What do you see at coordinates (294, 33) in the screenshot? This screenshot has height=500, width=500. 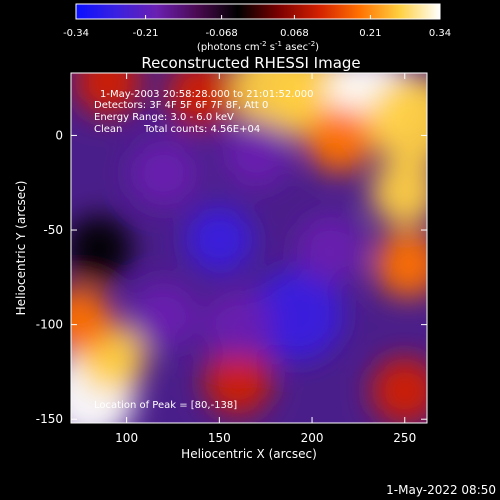 I see `colorbar-tick-label: 0.068` at bounding box center [294, 33].